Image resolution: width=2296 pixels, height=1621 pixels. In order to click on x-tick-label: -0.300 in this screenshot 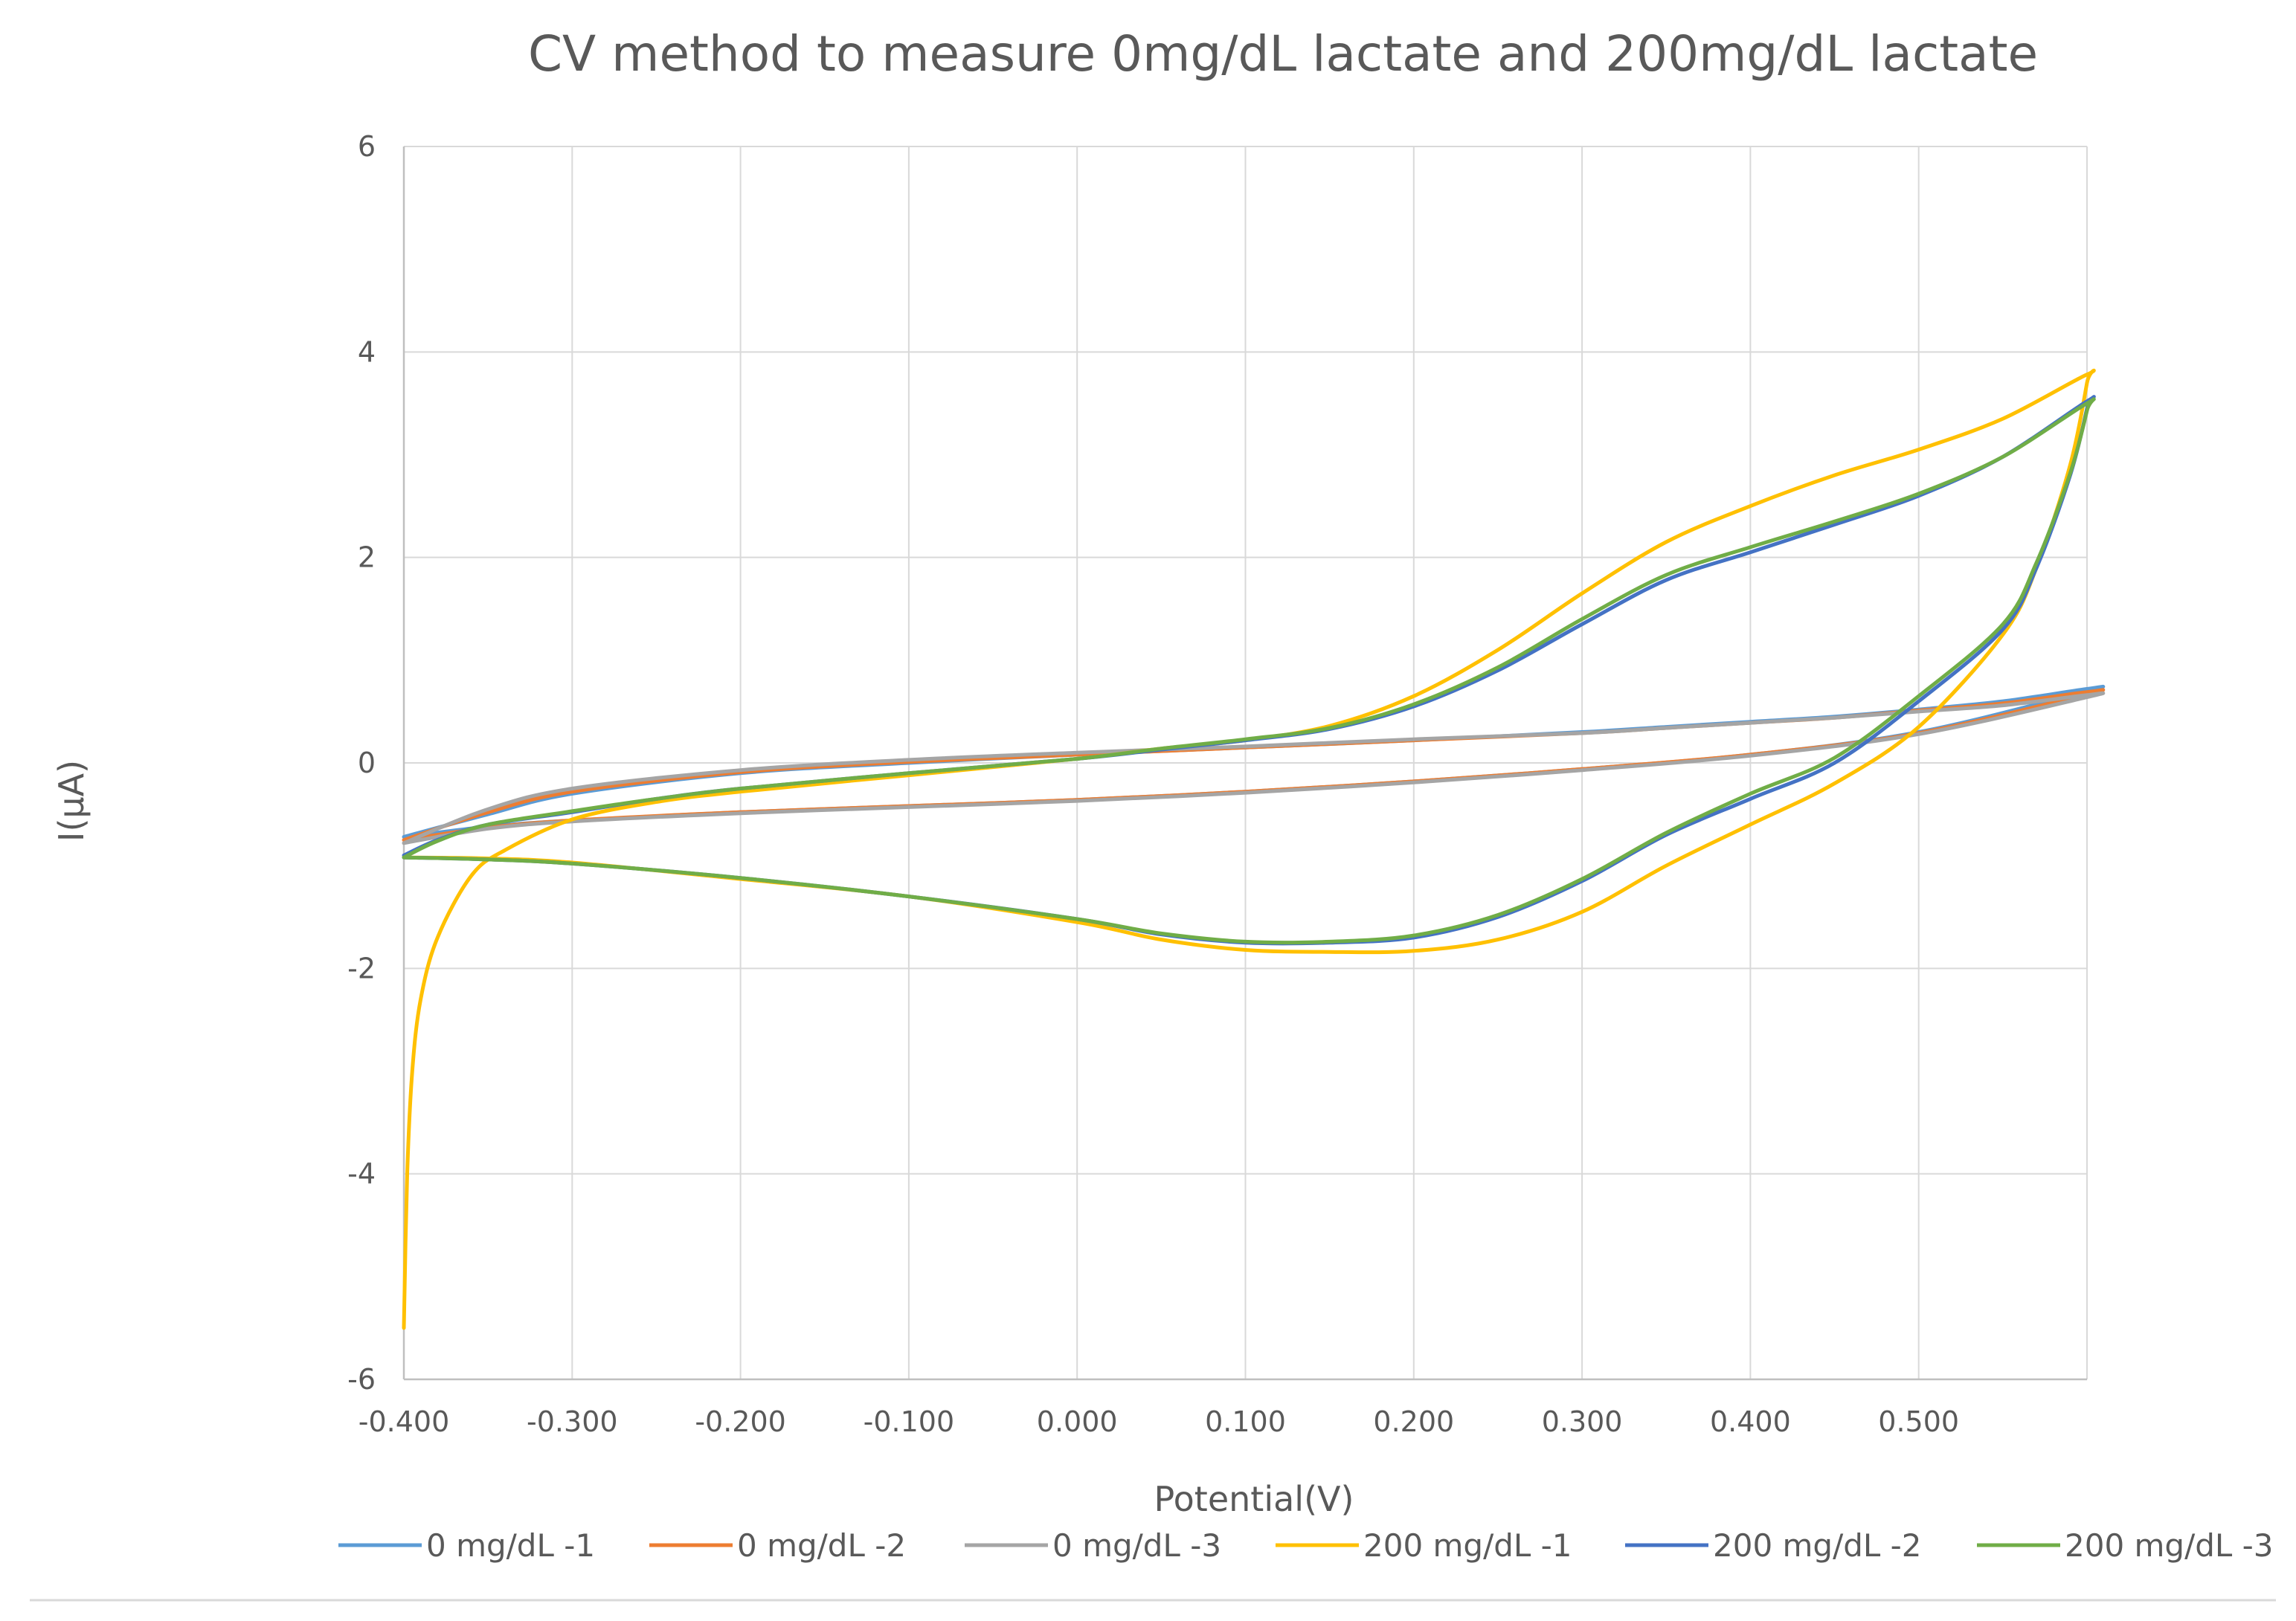, I will do `click(572, 1421)`.